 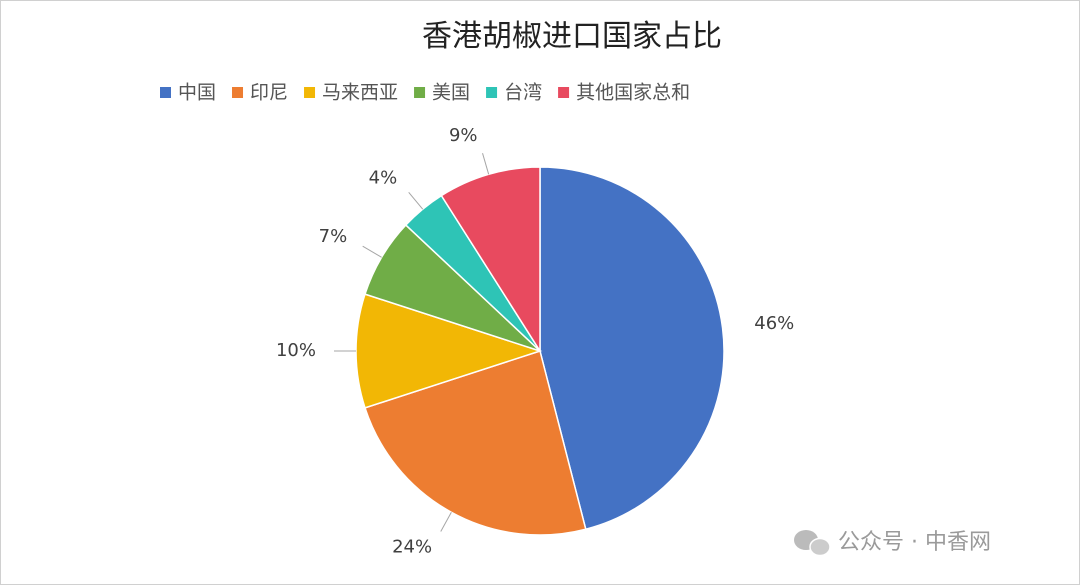 What do you see at coordinates (914, 542) in the screenshot?
I see `watermark-text: 公众号 · 中香网` at bounding box center [914, 542].